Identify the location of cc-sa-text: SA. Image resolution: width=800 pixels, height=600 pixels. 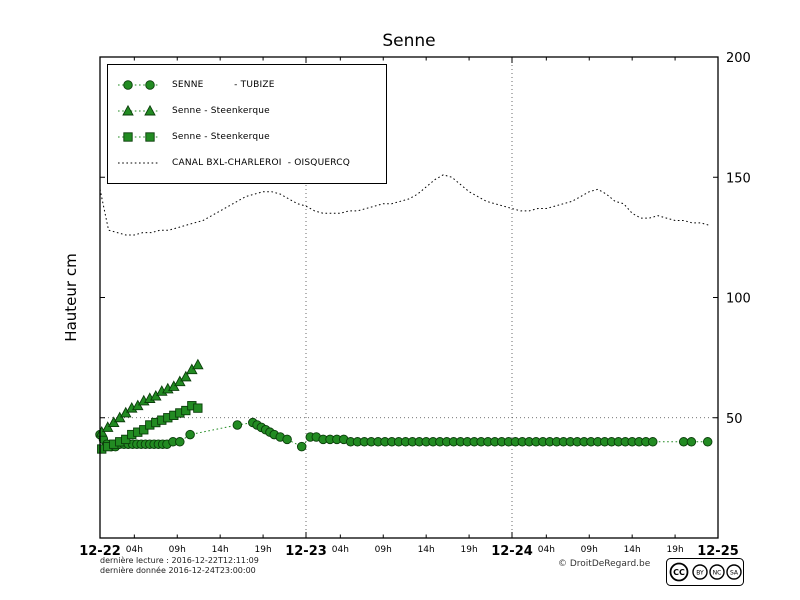
(734, 573).